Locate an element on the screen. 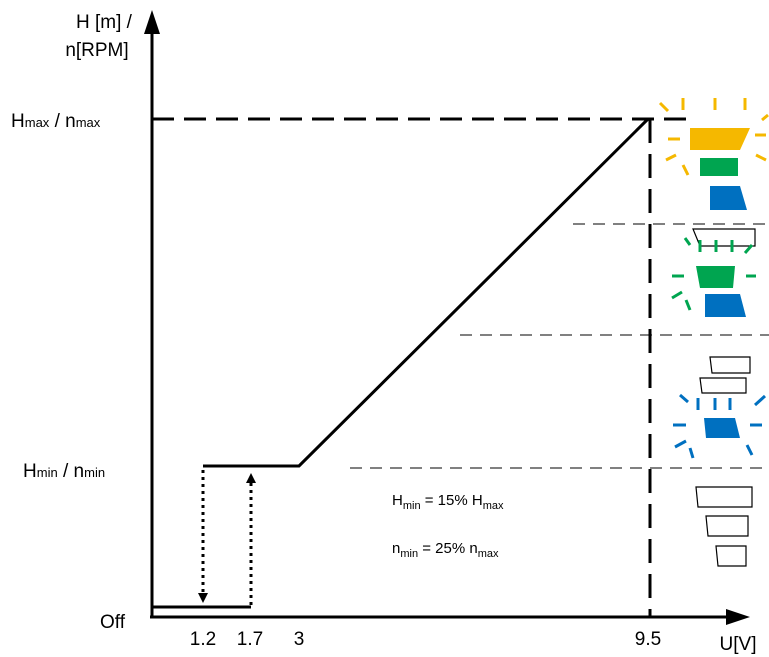 The height and width of the screenshot is (657, 769). y-axis-label-line2: n[RPM] is located at coordinates (96, 50).